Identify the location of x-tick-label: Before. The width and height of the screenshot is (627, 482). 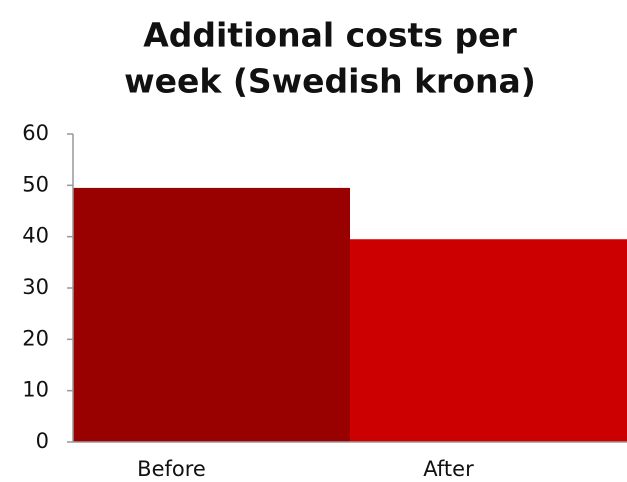
(171, 469).